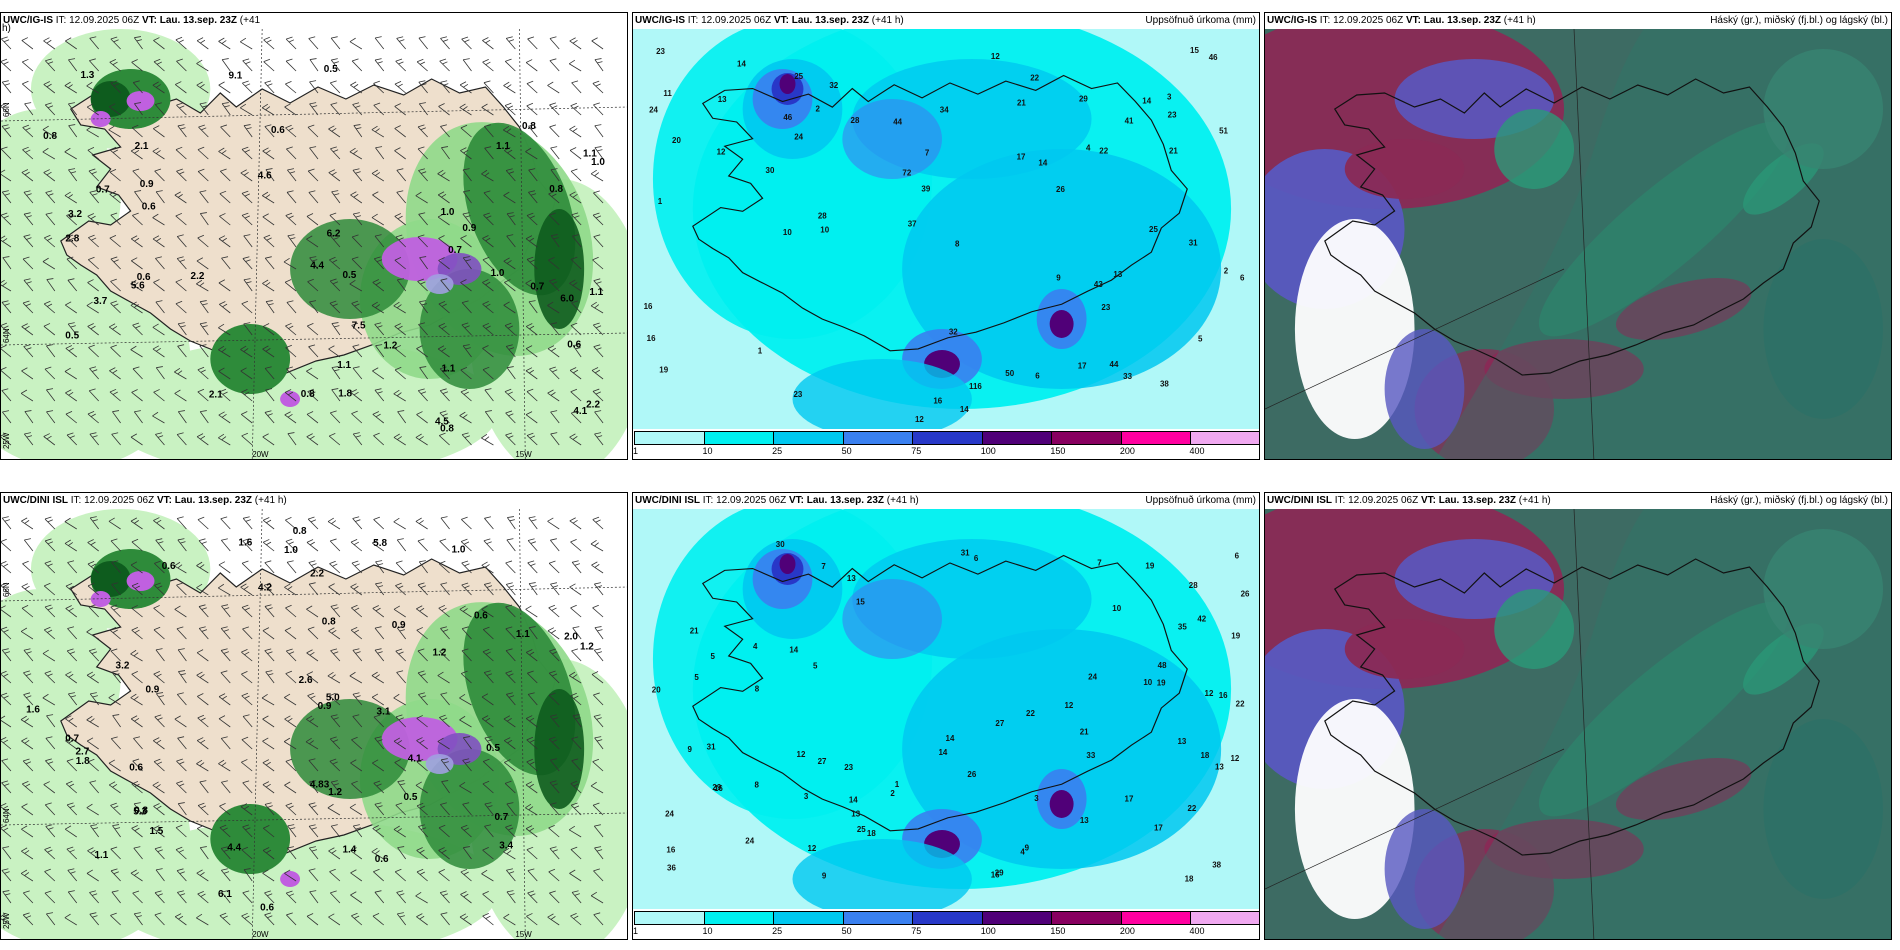 The height and width of the screenshot is (950, 1900). Describe the element at coordinates (87, 75) in the screenshot. I see `wind-value-label: 1.3` at that location.